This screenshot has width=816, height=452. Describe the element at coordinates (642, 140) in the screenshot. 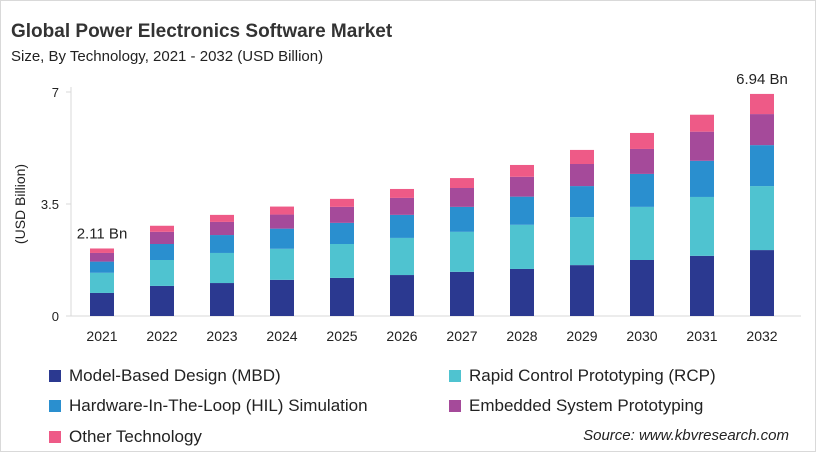

I see `bar-segment-other-technology-2030` at that location.